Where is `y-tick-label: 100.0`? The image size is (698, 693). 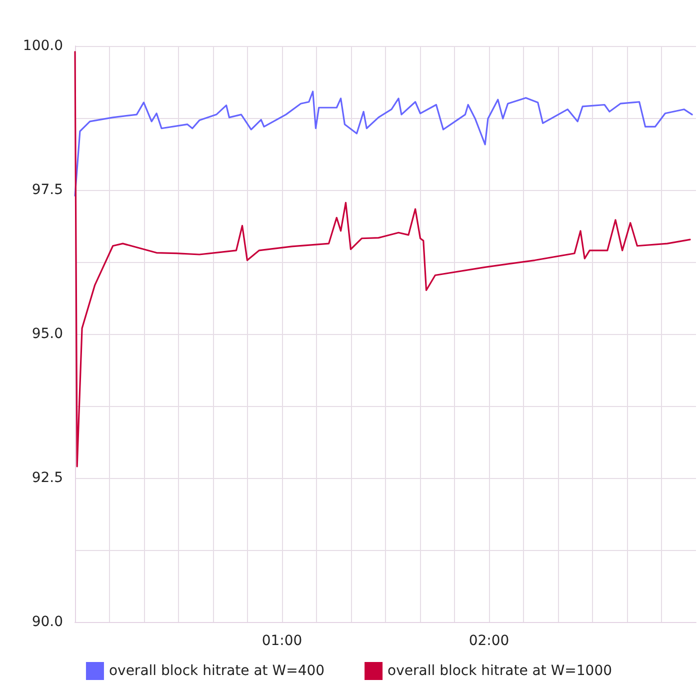 y-tick-label: 100.0 is located at coordinates (42, 46).